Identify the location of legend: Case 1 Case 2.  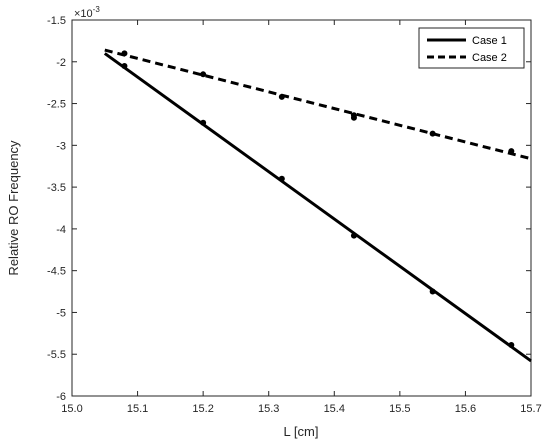
(471, 48).